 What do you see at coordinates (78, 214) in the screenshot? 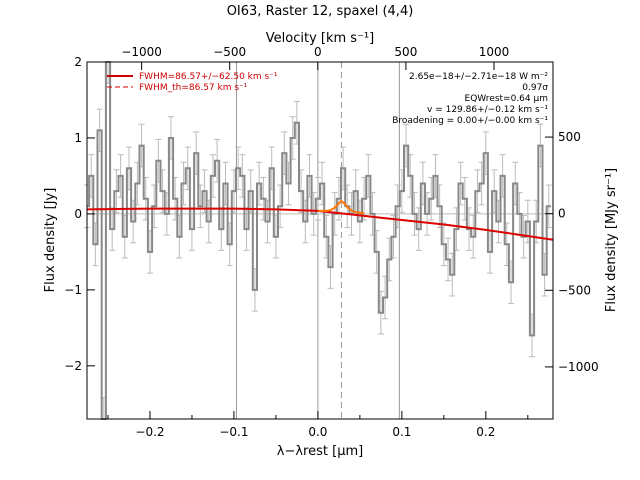
I see `y-tick-label: 0` at bounding box center [78, 214].